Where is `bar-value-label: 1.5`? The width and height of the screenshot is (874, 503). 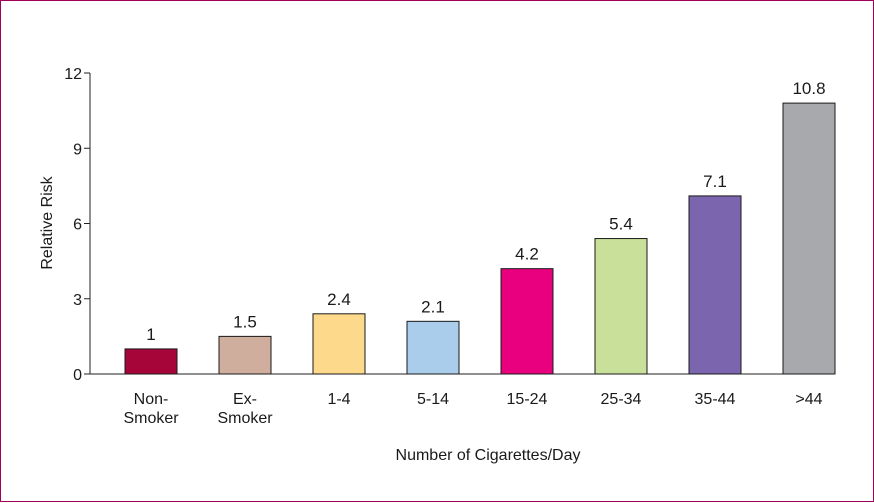
bar-value-label: 1.5 is located at coordinates (245, 321).